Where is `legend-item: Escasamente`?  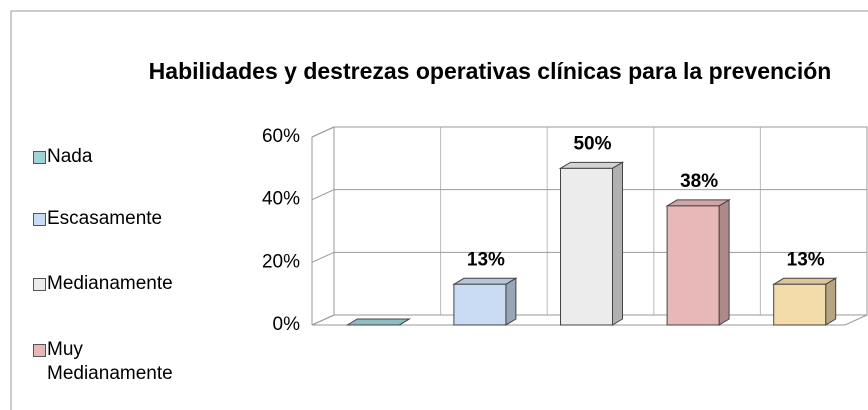 legend-item: Escasamente is located at coordinates (135, 219).